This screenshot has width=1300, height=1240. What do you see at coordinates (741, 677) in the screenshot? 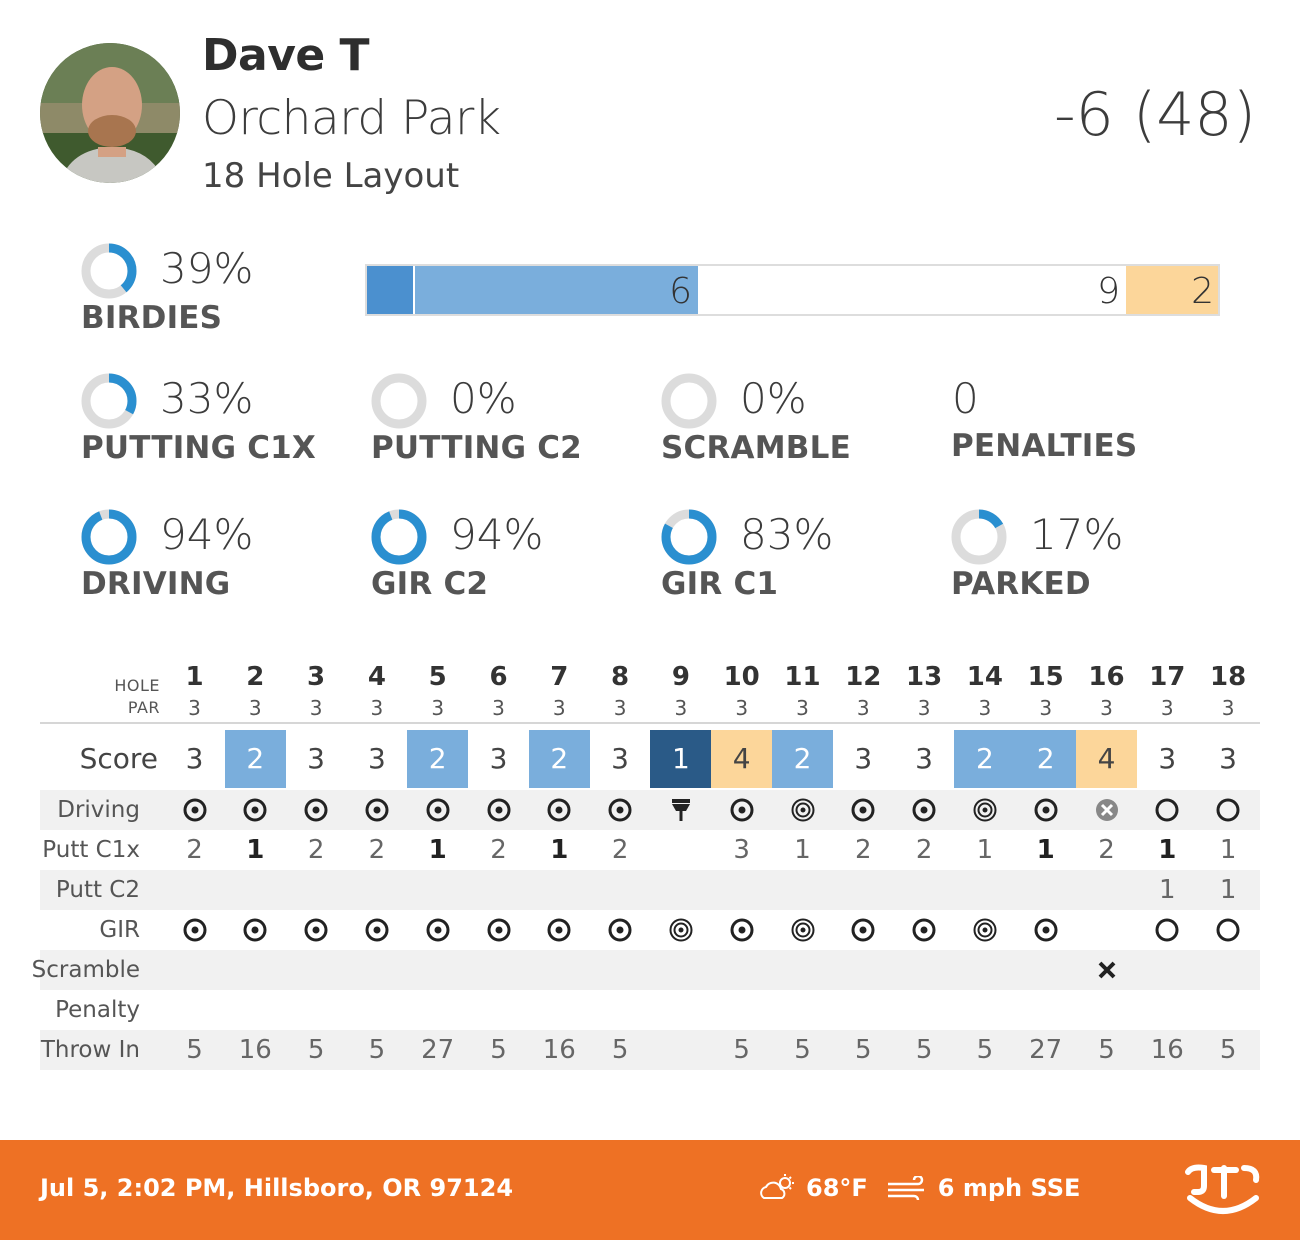
I see `hole-number: 10` at bounding box center [741, 677].